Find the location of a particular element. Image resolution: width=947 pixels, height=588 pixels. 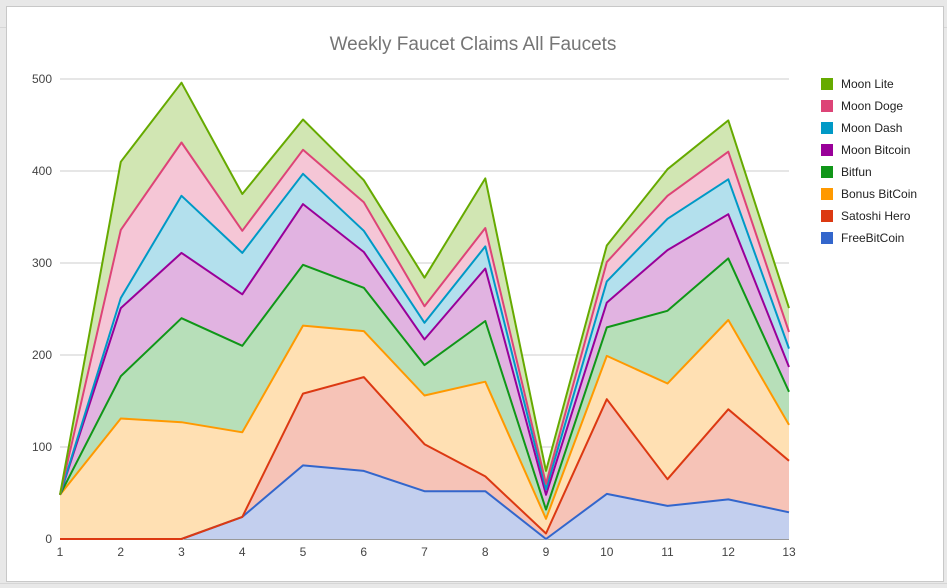

legend-item: Satoshi Hero is located at coordinates (866, 216).